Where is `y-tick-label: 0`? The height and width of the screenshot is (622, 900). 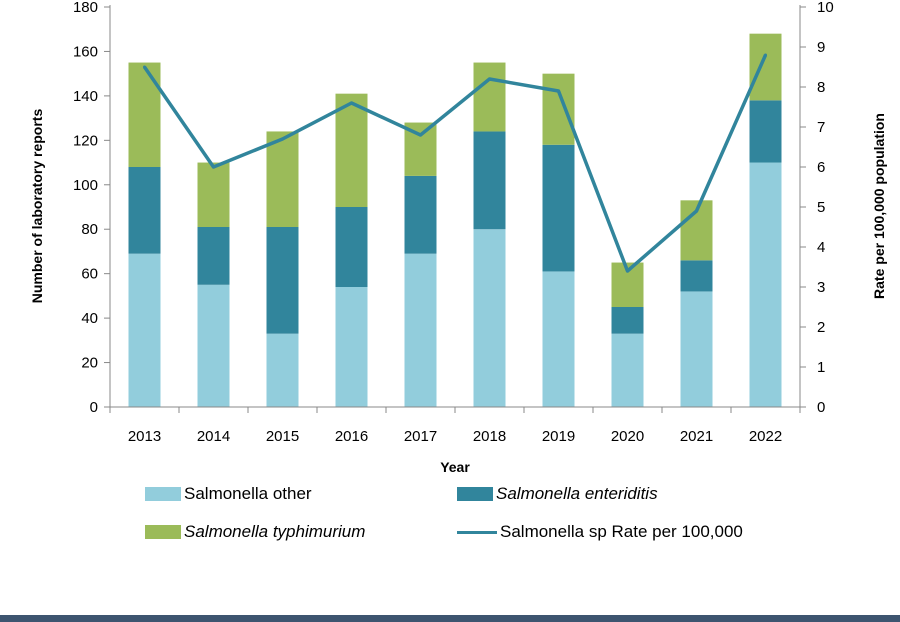 y-tick-label: 0 is located at coordinates (94, 407).